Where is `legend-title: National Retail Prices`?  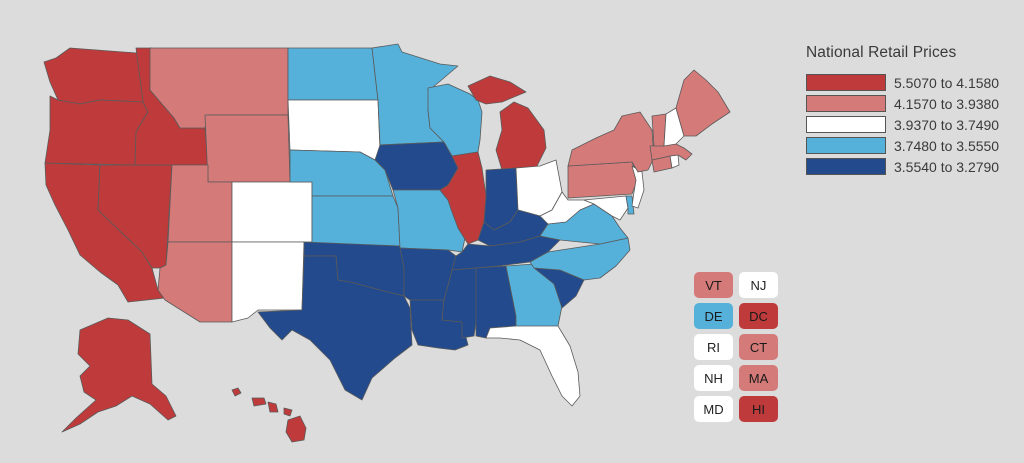
legend-title: National Retail Prices is located at coordinates (881, 52).